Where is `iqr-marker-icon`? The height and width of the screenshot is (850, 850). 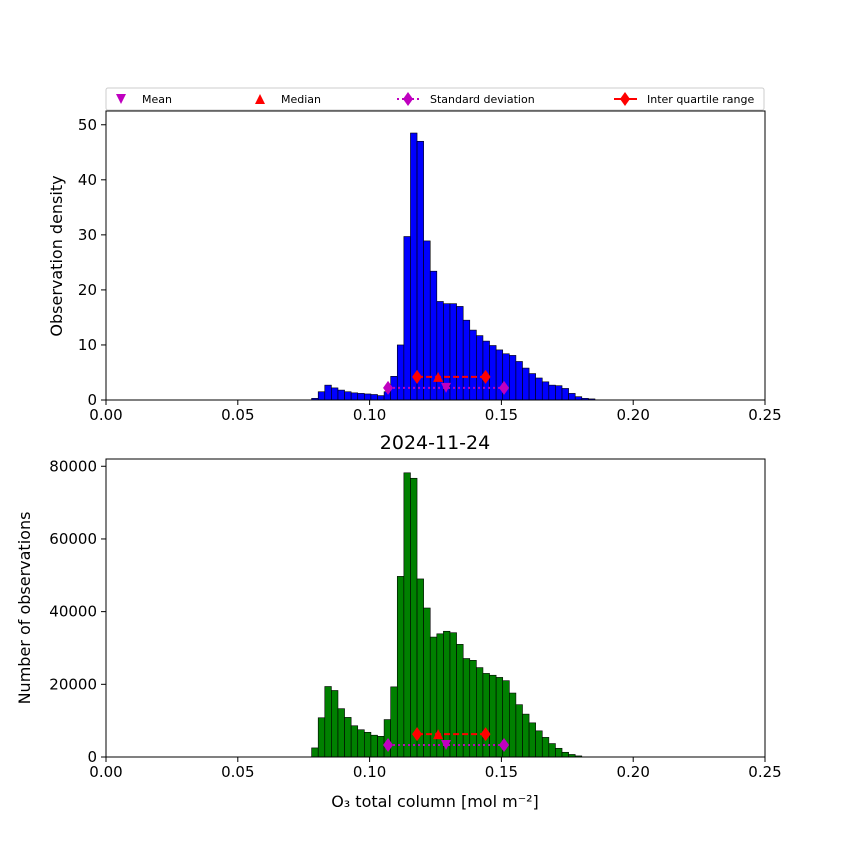 iqr-marker-icon is located at coordinates (625, 99).